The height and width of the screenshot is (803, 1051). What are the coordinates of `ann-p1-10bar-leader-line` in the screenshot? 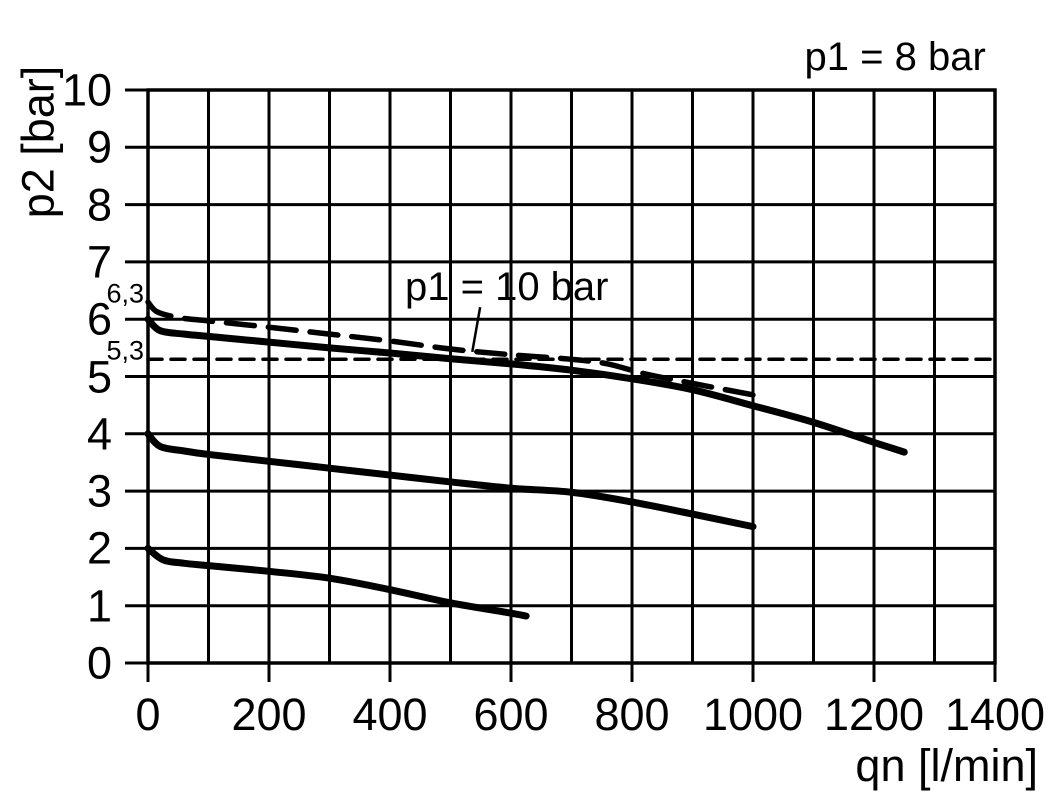 It's located at (476, 329).